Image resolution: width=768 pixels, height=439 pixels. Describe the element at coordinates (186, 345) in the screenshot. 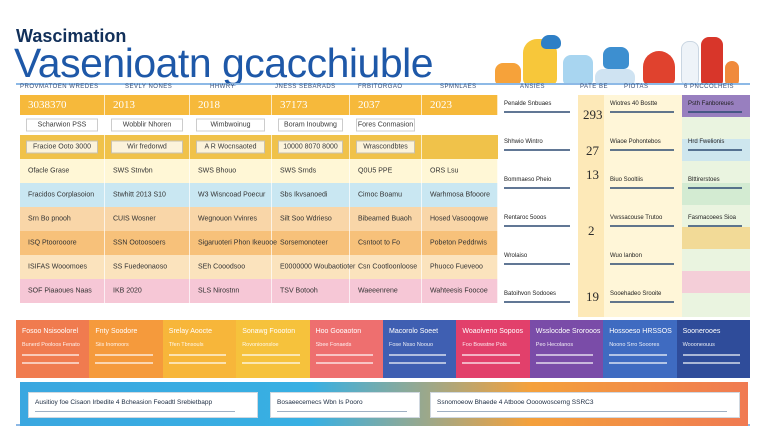

I see `summary-subtitle: Tfen Tbnsouls` at that location.